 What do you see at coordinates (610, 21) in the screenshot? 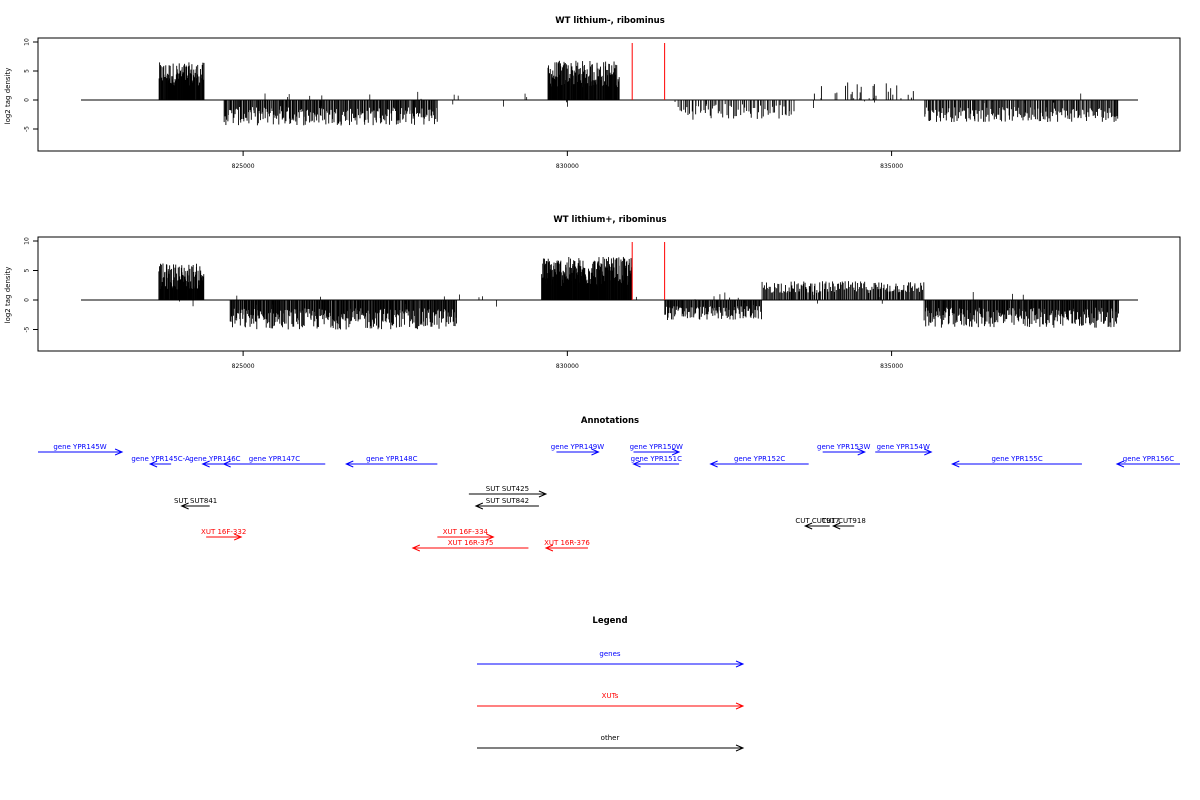
I see `panel-title: WT lithium-, ribominus` at bounding box center [610, 21].